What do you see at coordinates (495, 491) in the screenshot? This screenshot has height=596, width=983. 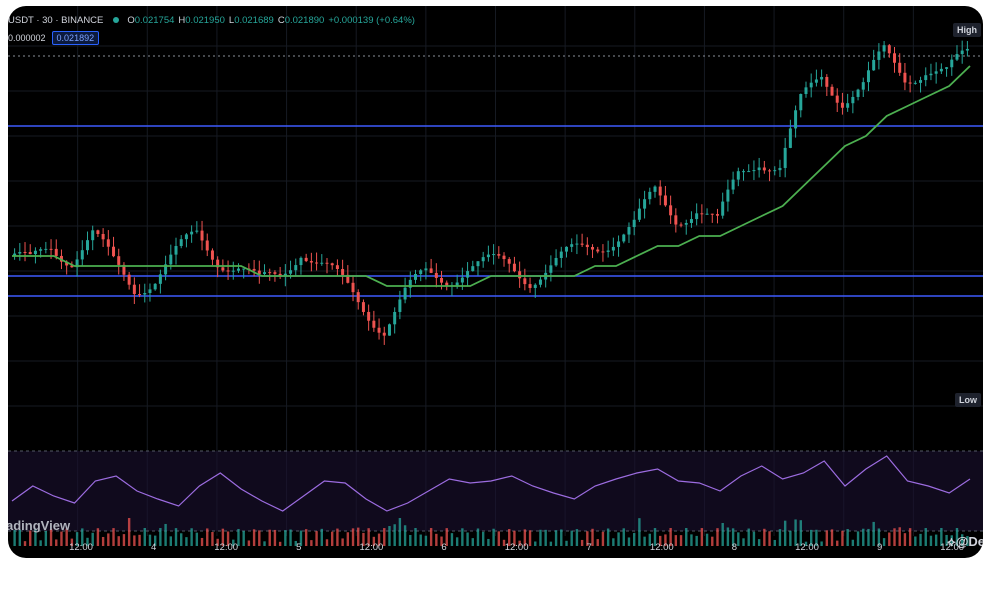 I see `rsi-background` at bounding box center [495, 491].